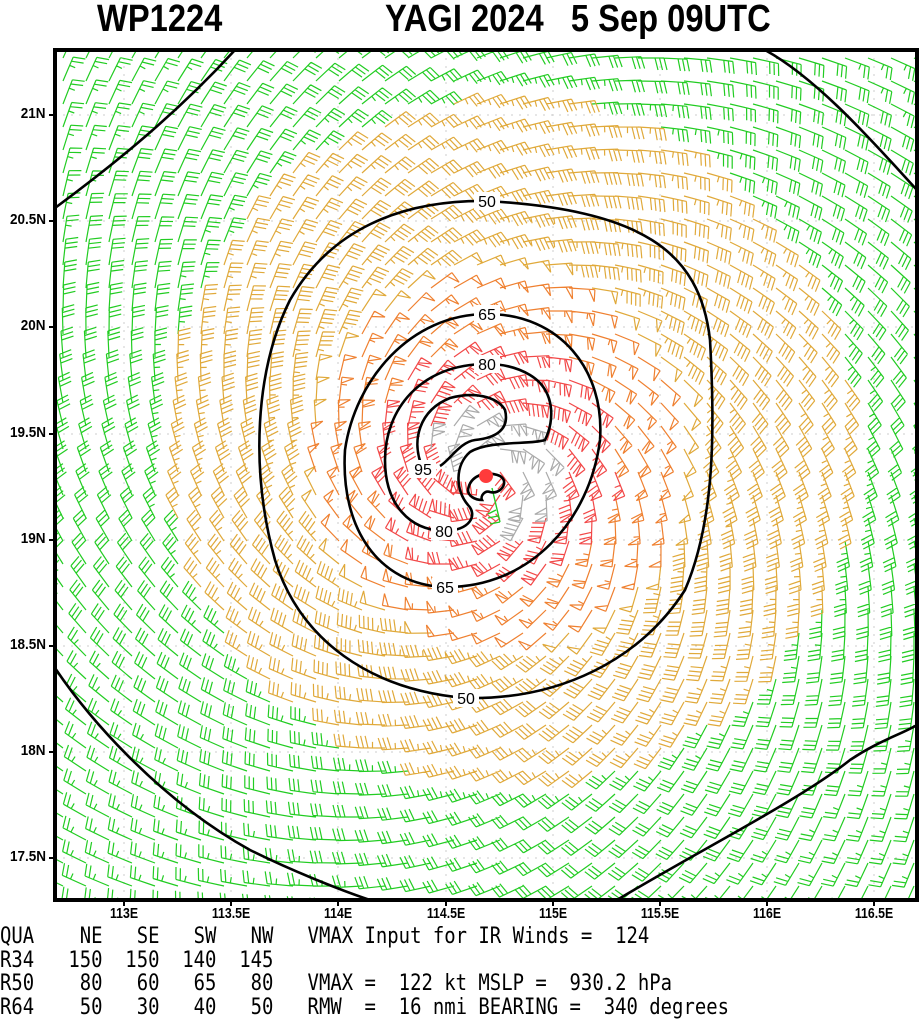 This screenshot has width=919, height=1020. What do you see at coordinates (338, 913) in the screenshot?
I see `lon-tick-label: 114E` at bounding box center [338, 913].